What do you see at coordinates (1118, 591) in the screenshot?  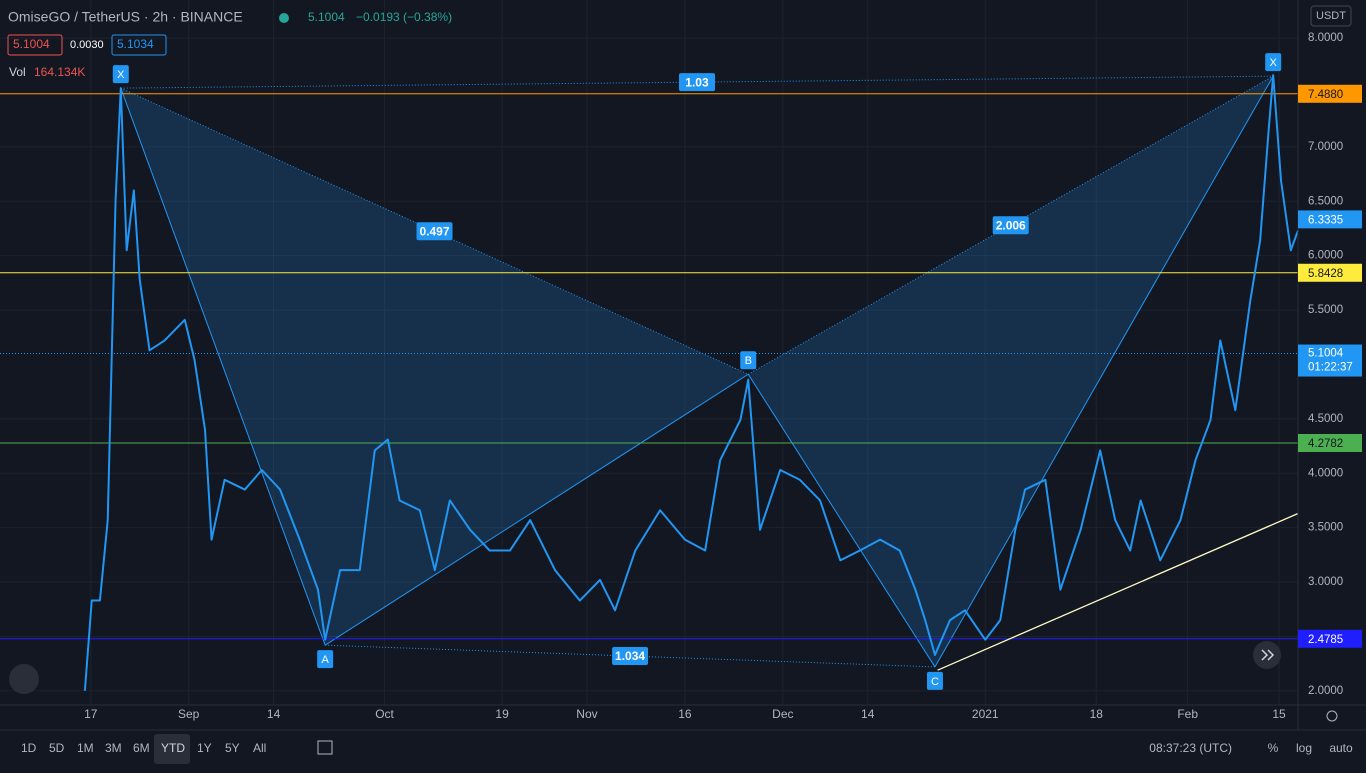 I see `trendline` at bounding box center [1118, 591].